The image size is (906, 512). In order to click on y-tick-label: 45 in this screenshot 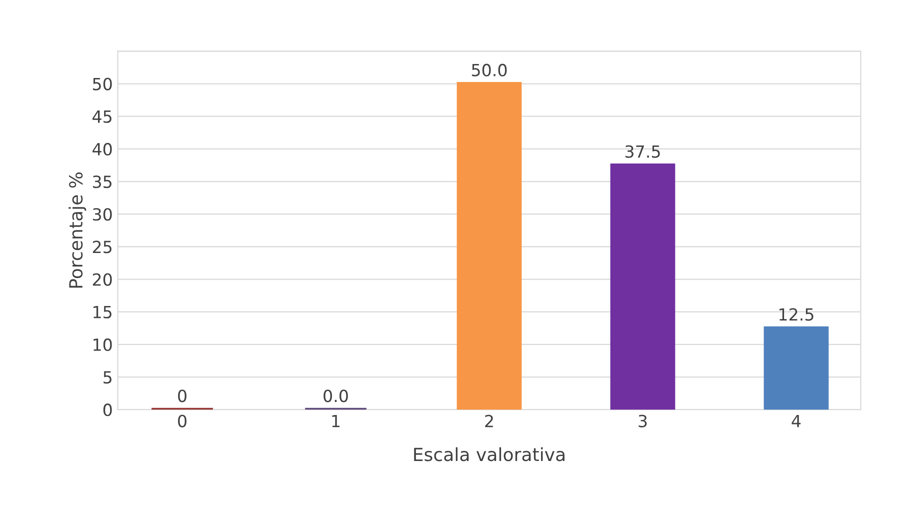, I will do `click(102, 116)`.